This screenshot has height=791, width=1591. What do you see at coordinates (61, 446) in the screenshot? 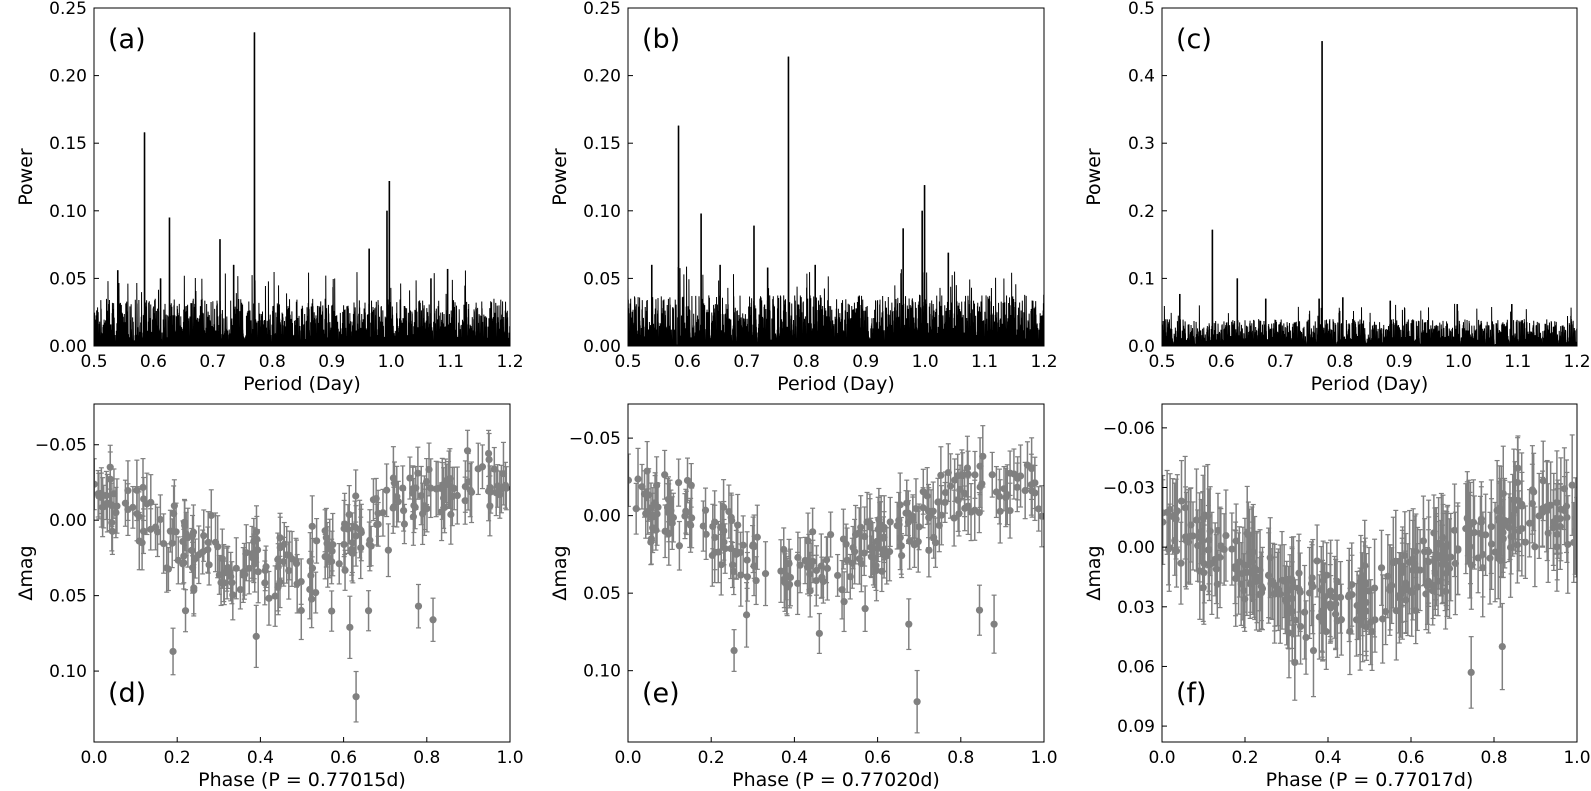
I see `y-tick-label: −0.05` at bounding box center [61, 446].